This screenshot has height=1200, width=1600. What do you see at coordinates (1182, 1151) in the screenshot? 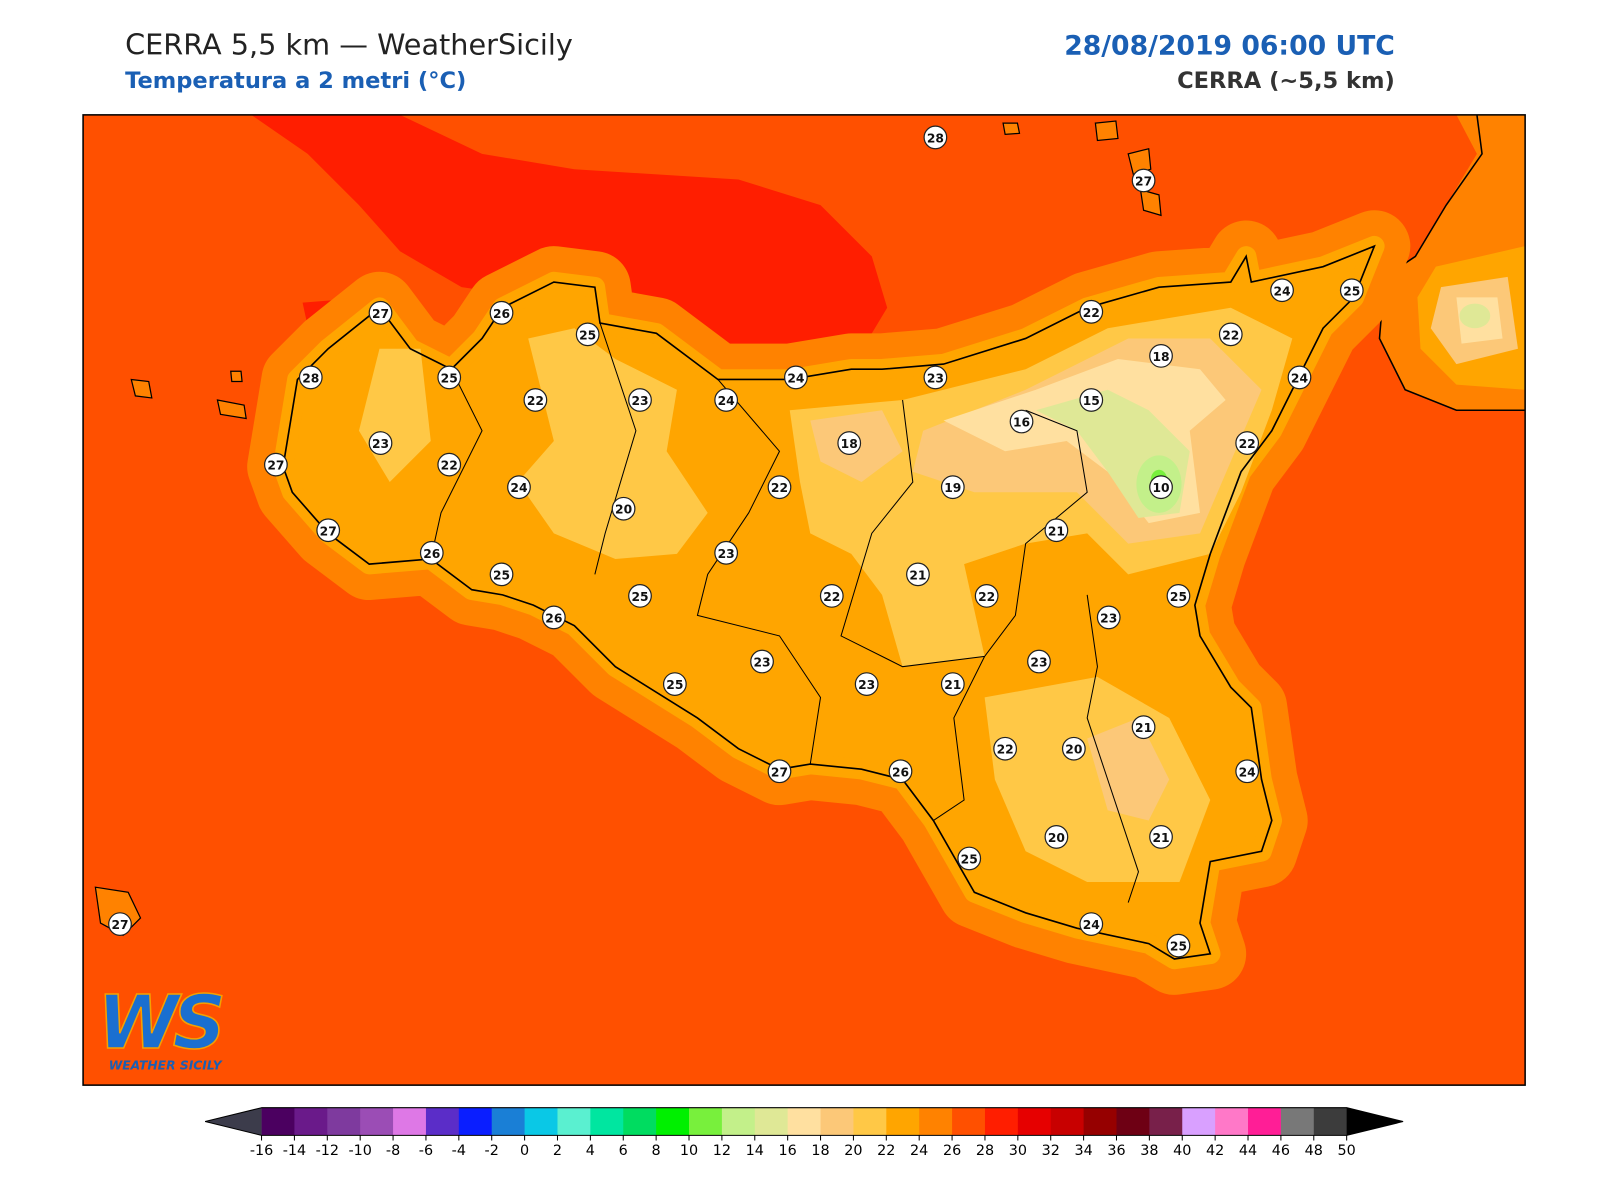
I see `colorbar-tick-label: 40` at bounding box center [1182, 1151].